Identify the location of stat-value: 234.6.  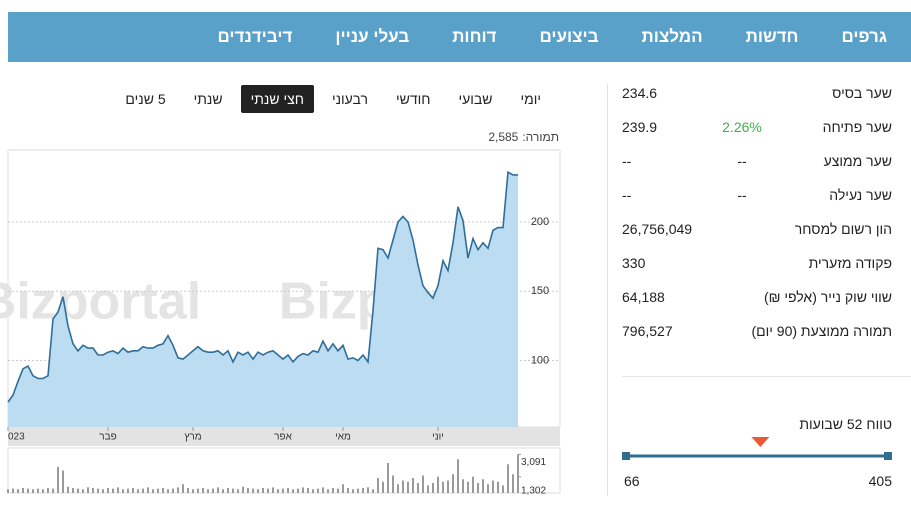
(640, 93).